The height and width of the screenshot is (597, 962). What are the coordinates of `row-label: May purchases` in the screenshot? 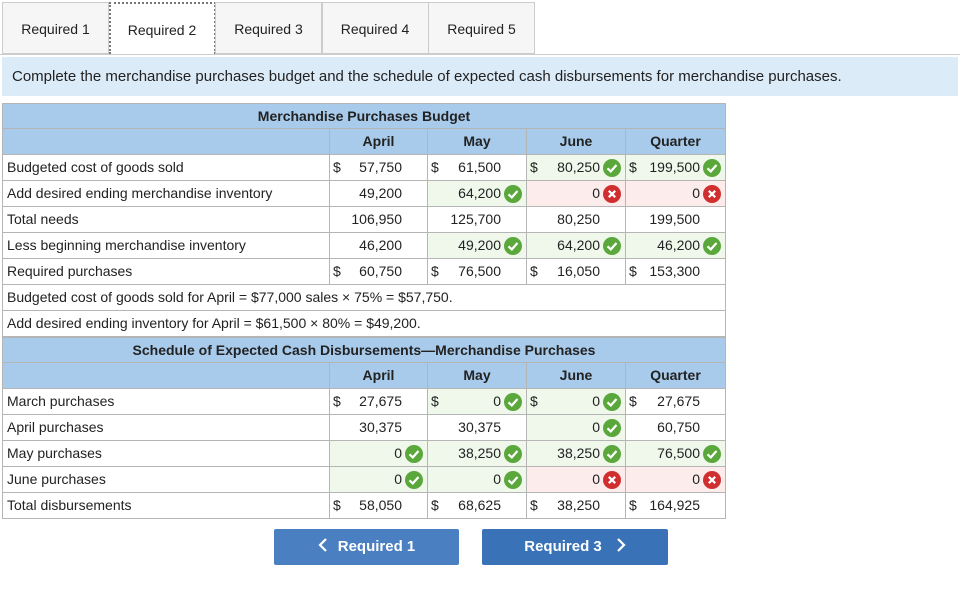 It's located at (166, 454).